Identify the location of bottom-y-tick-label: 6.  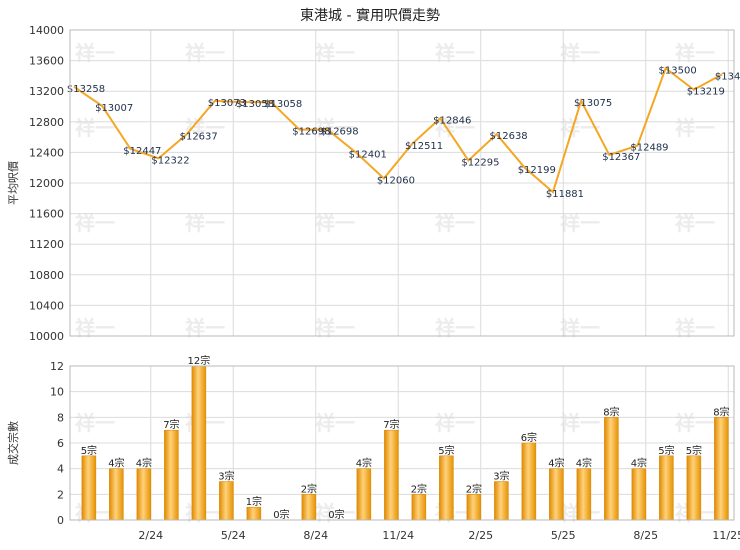
(60, 443).